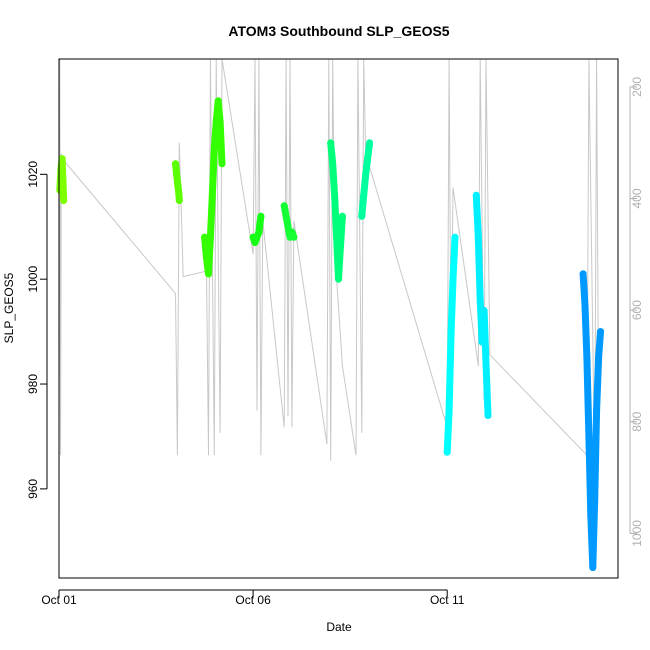 Image resolution: width=650 pixels, height=650 pixels. What do you see at coordinates (339, 627) in the screenshot?
I see `x-axis-label: Date` at bounding box center [339, 627].